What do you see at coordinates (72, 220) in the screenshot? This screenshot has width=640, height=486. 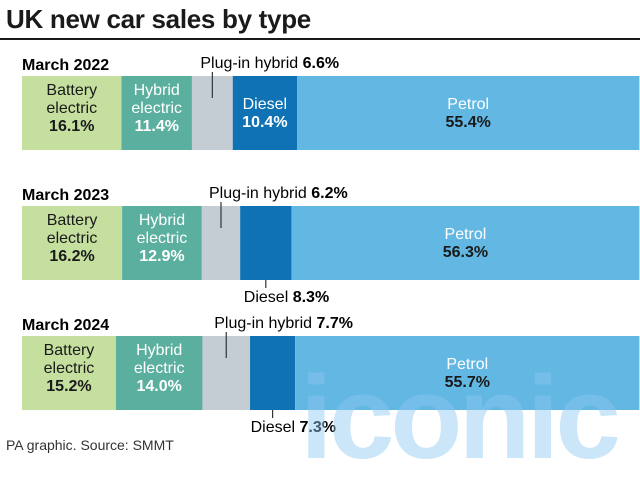 I see `segment-label-battery-electric-march-2023: Battery` at bounding box center [72, 220].